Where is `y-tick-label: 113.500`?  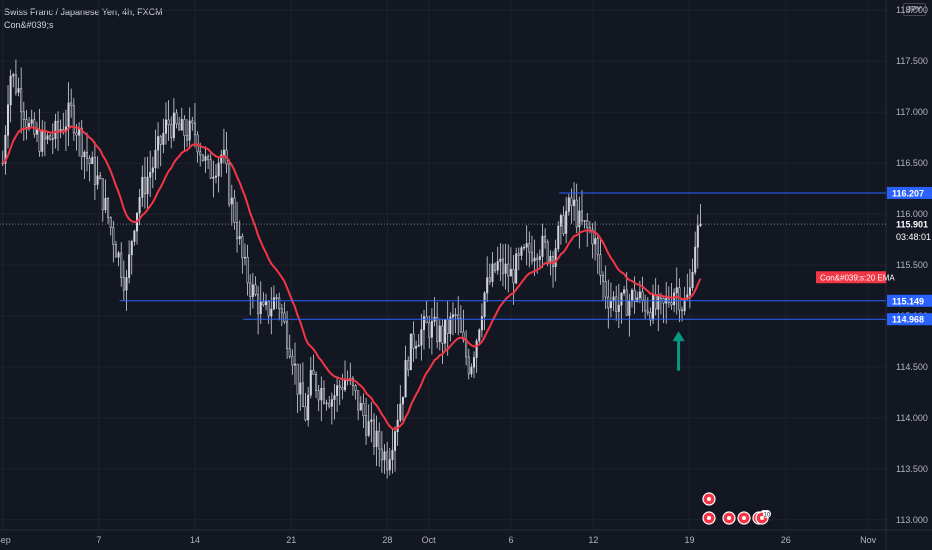
y-tick-label: 113.500 is located at coordinates (912, 469).